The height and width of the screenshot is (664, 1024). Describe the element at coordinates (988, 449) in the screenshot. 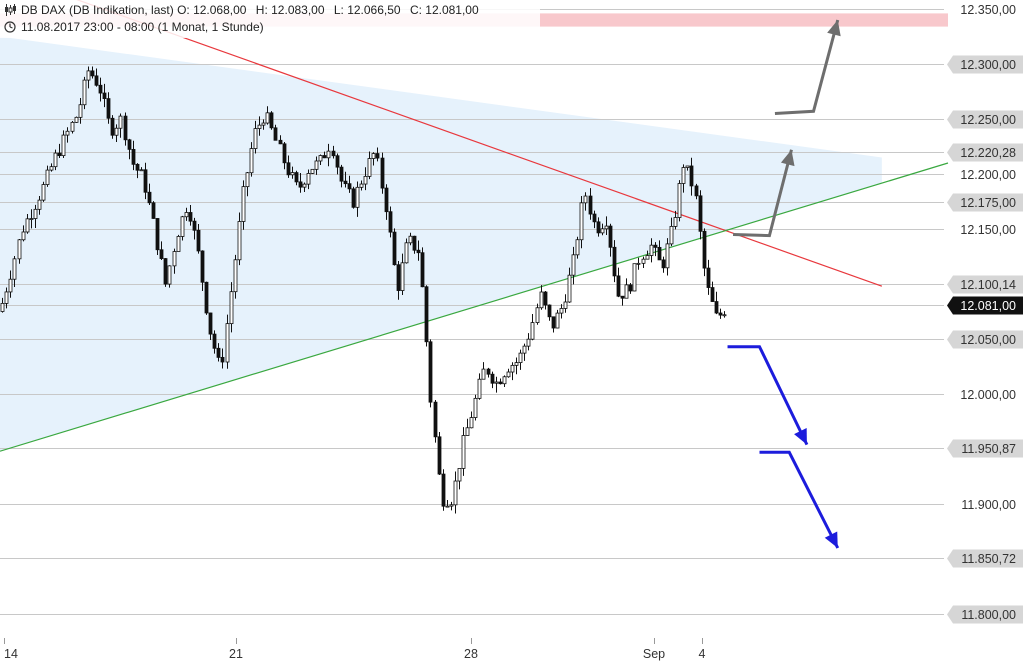

I see `y-tick-text: 11.950,87` at that location.